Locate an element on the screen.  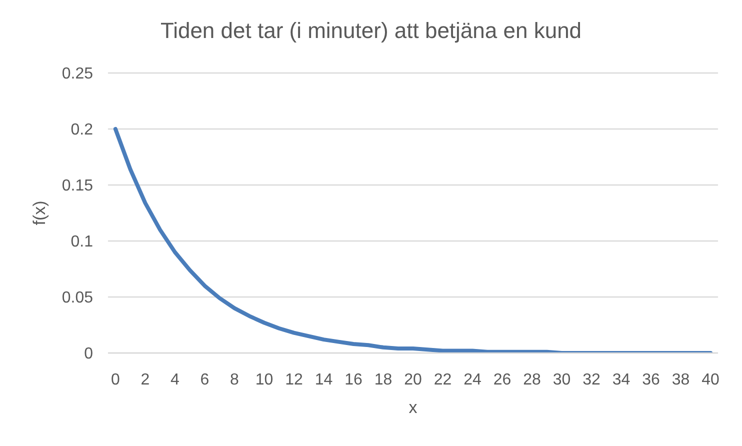
x-tick-label: 2 is located at coordinates (145, 379).